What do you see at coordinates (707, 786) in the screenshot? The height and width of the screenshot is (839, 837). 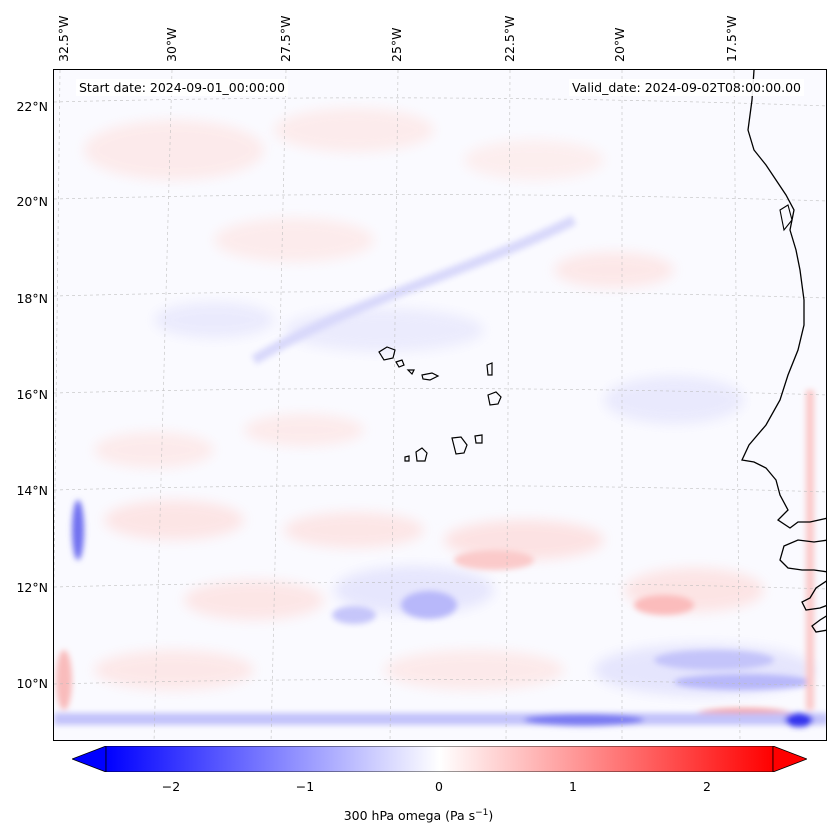 I see `colorbar-tick-2: 2` at bounding box center [707, 786].